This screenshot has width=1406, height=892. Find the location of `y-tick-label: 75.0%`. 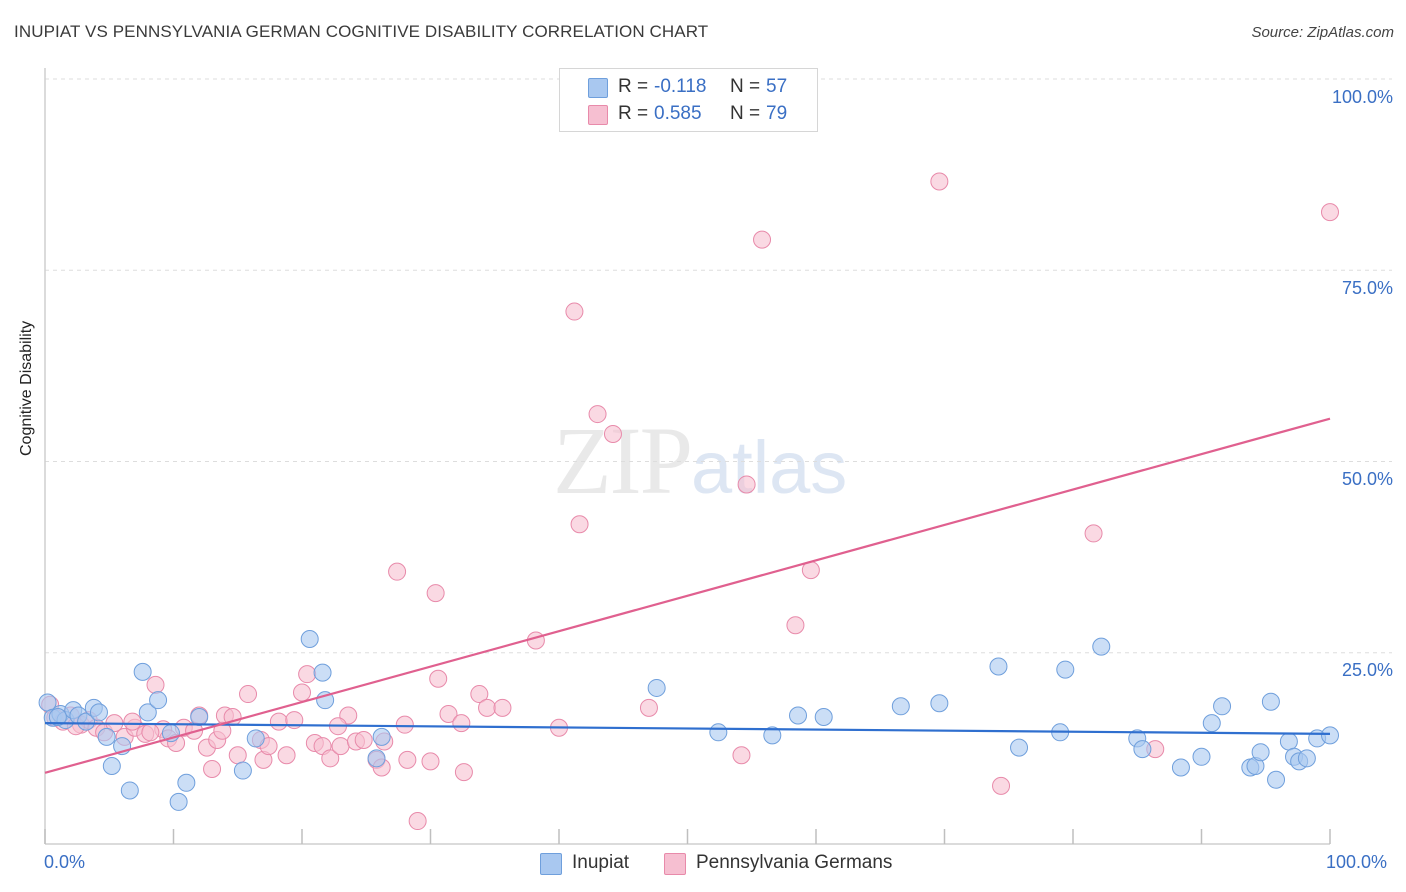

y-tick-label: 75.0% is located at coordinates (1367, 288).